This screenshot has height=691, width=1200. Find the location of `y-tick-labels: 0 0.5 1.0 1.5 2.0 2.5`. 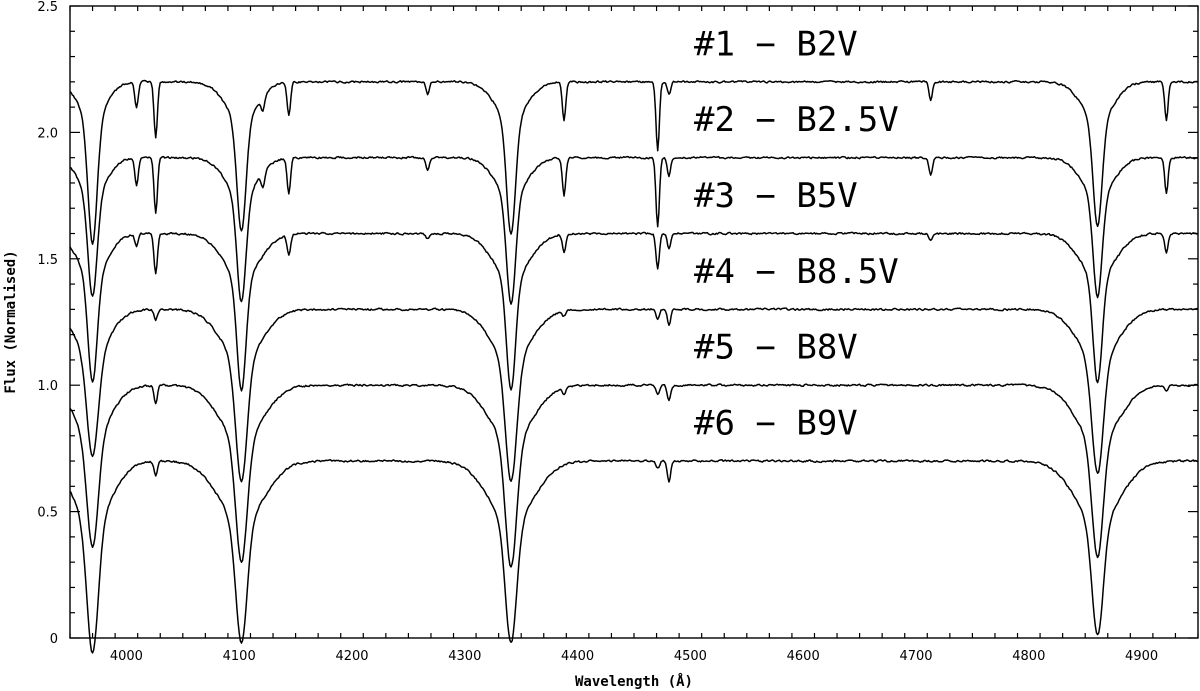

y-tick-labels: 0 0.5 1.0 1.5 2.0 2.5 is located at coordinates (47, 323).